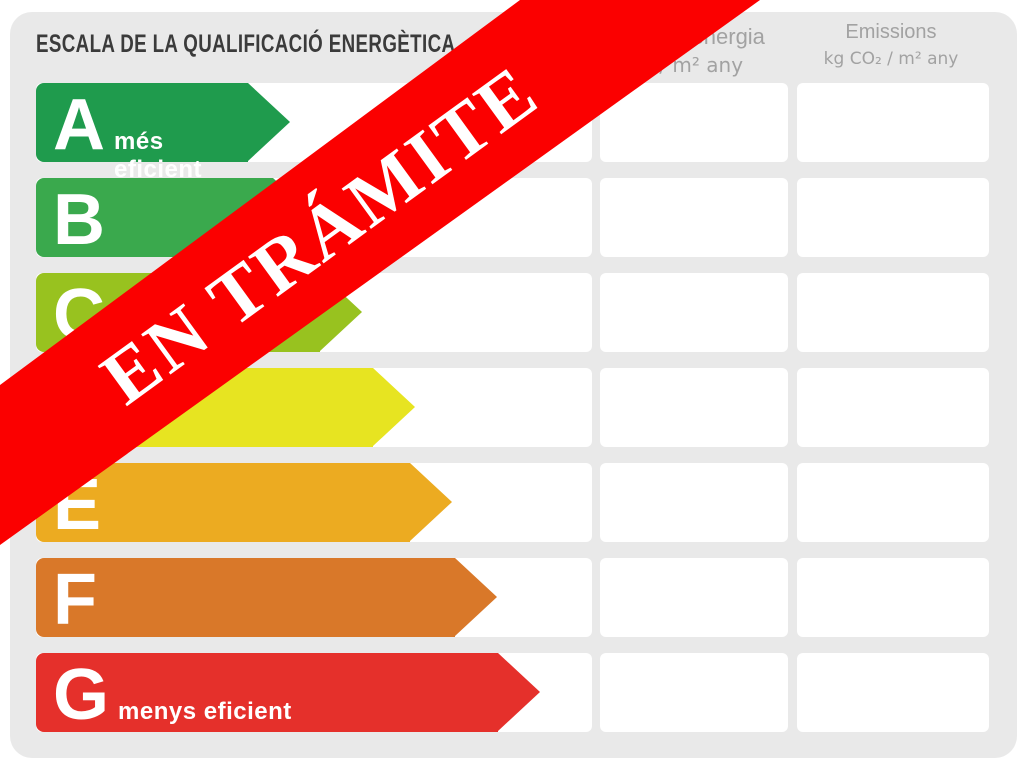 The image size is (1024, 769). Describe the element at coordinates (891, 59) in the screenshot. I see `emissions-header-units: kg CO₂ / m² any` at that location.